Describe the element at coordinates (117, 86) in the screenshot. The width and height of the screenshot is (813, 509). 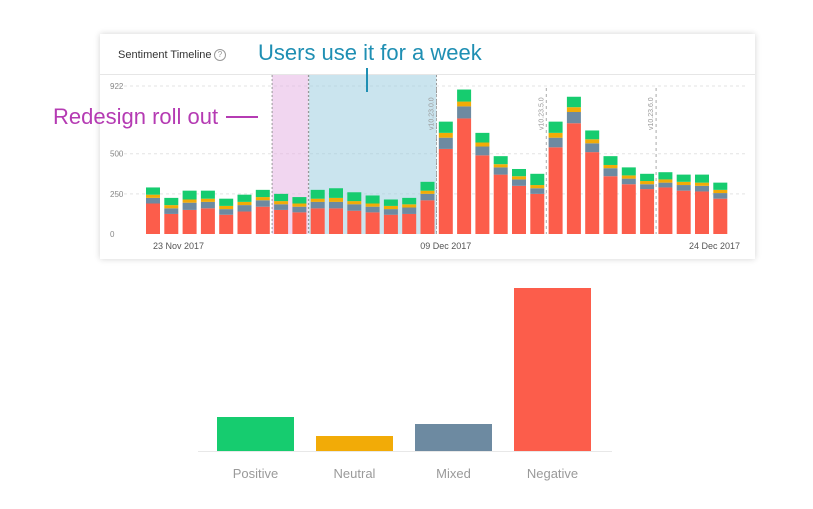
I see `y-tick-label: 922` at that location.